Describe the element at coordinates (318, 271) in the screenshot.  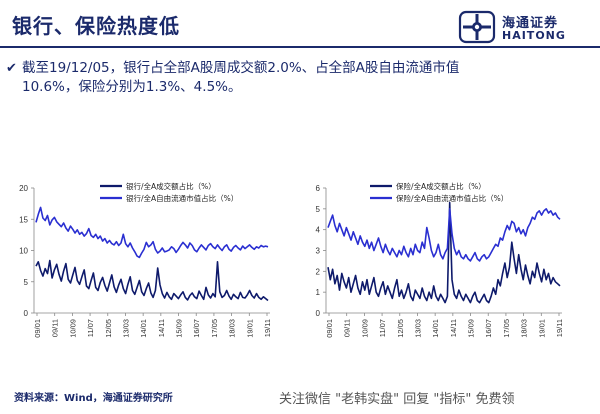
I see `y-tick-label: 2` at that location.